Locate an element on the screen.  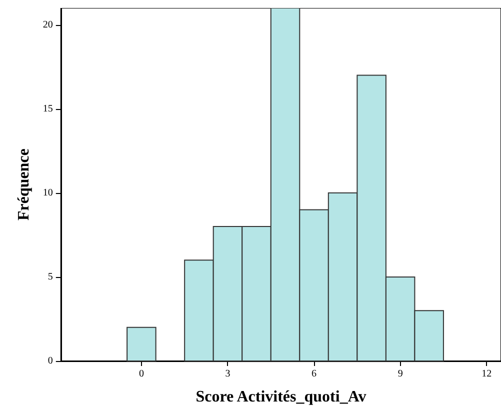
y-axis-title: Fréquence is located at coordinates (24, 184).